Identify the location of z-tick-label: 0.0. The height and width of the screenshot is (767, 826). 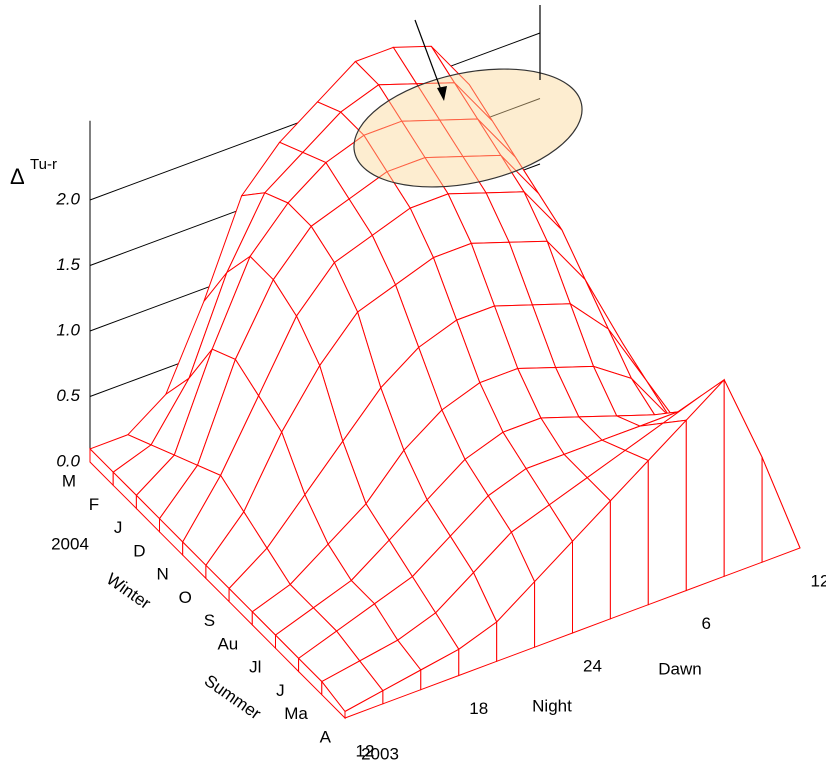
(68, 460).